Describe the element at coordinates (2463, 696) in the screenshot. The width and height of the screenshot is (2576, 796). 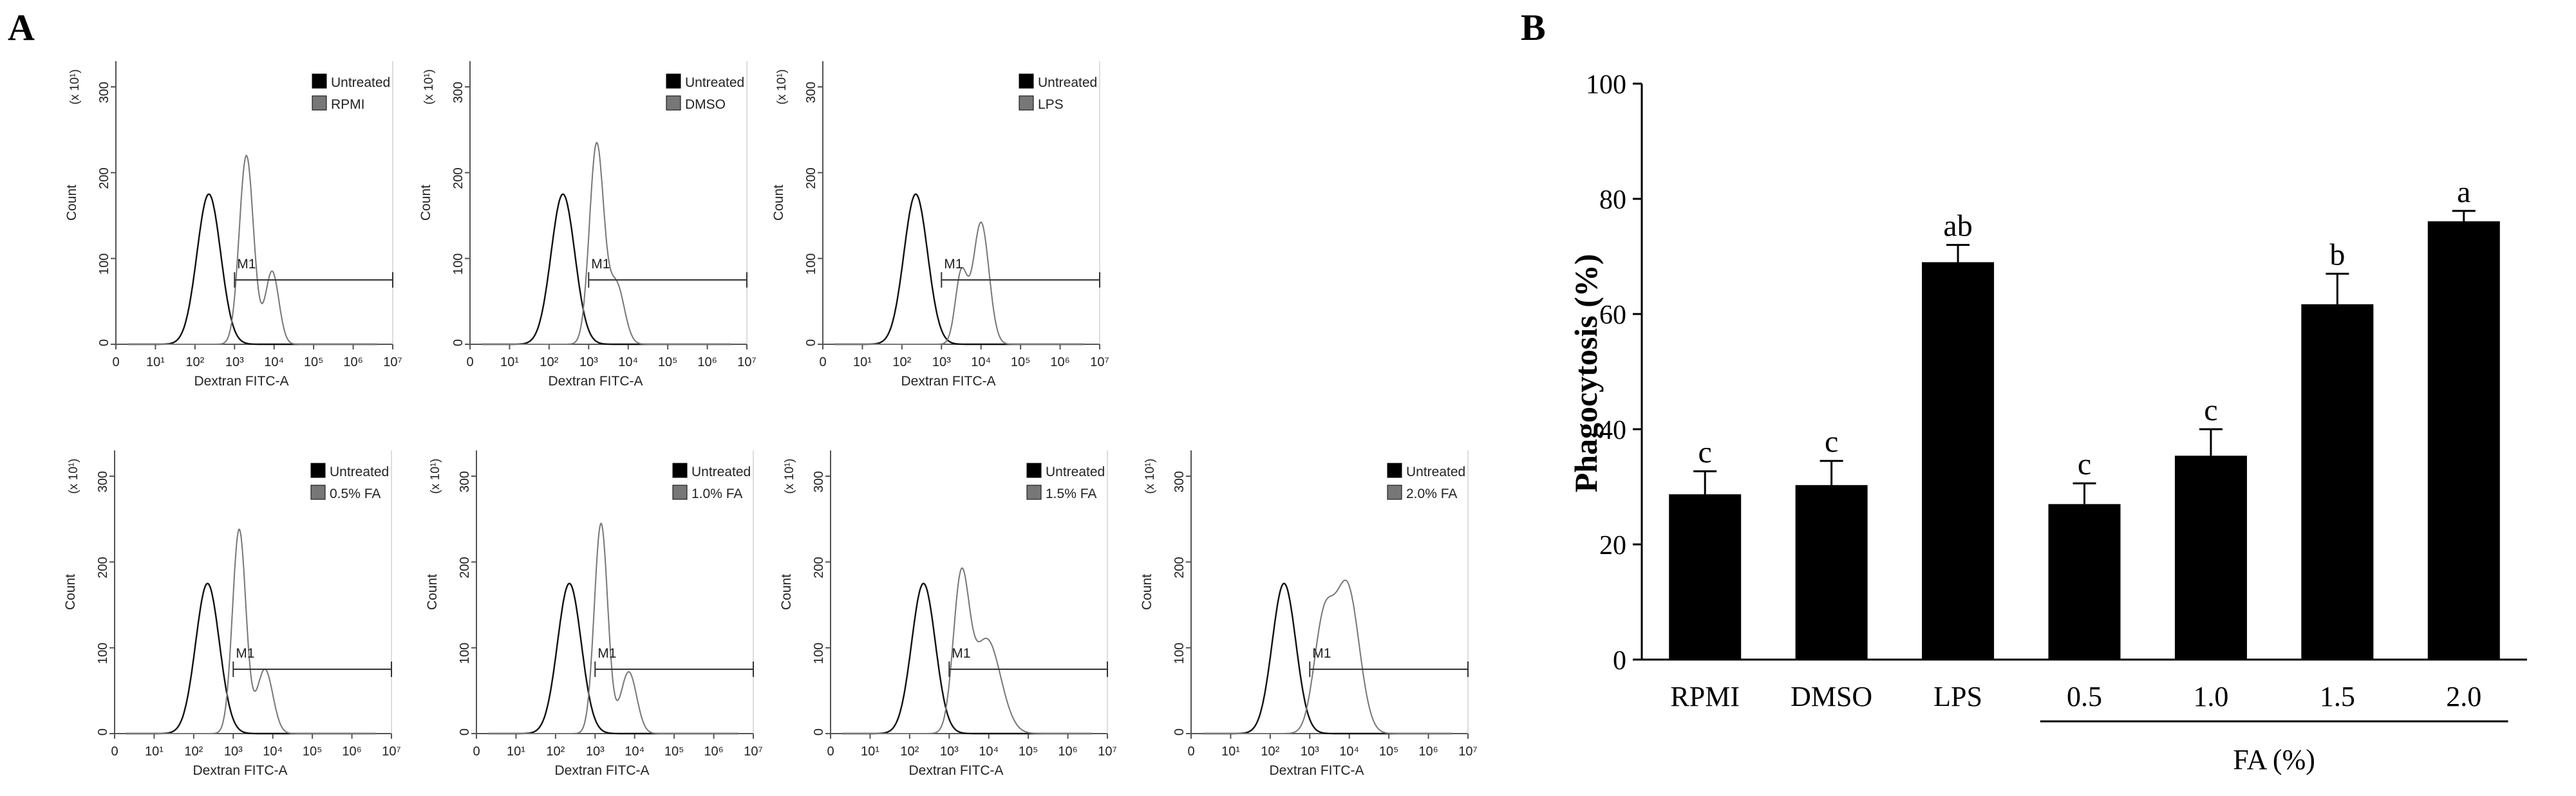
I see `bar-category-label: 2.0` at that location.